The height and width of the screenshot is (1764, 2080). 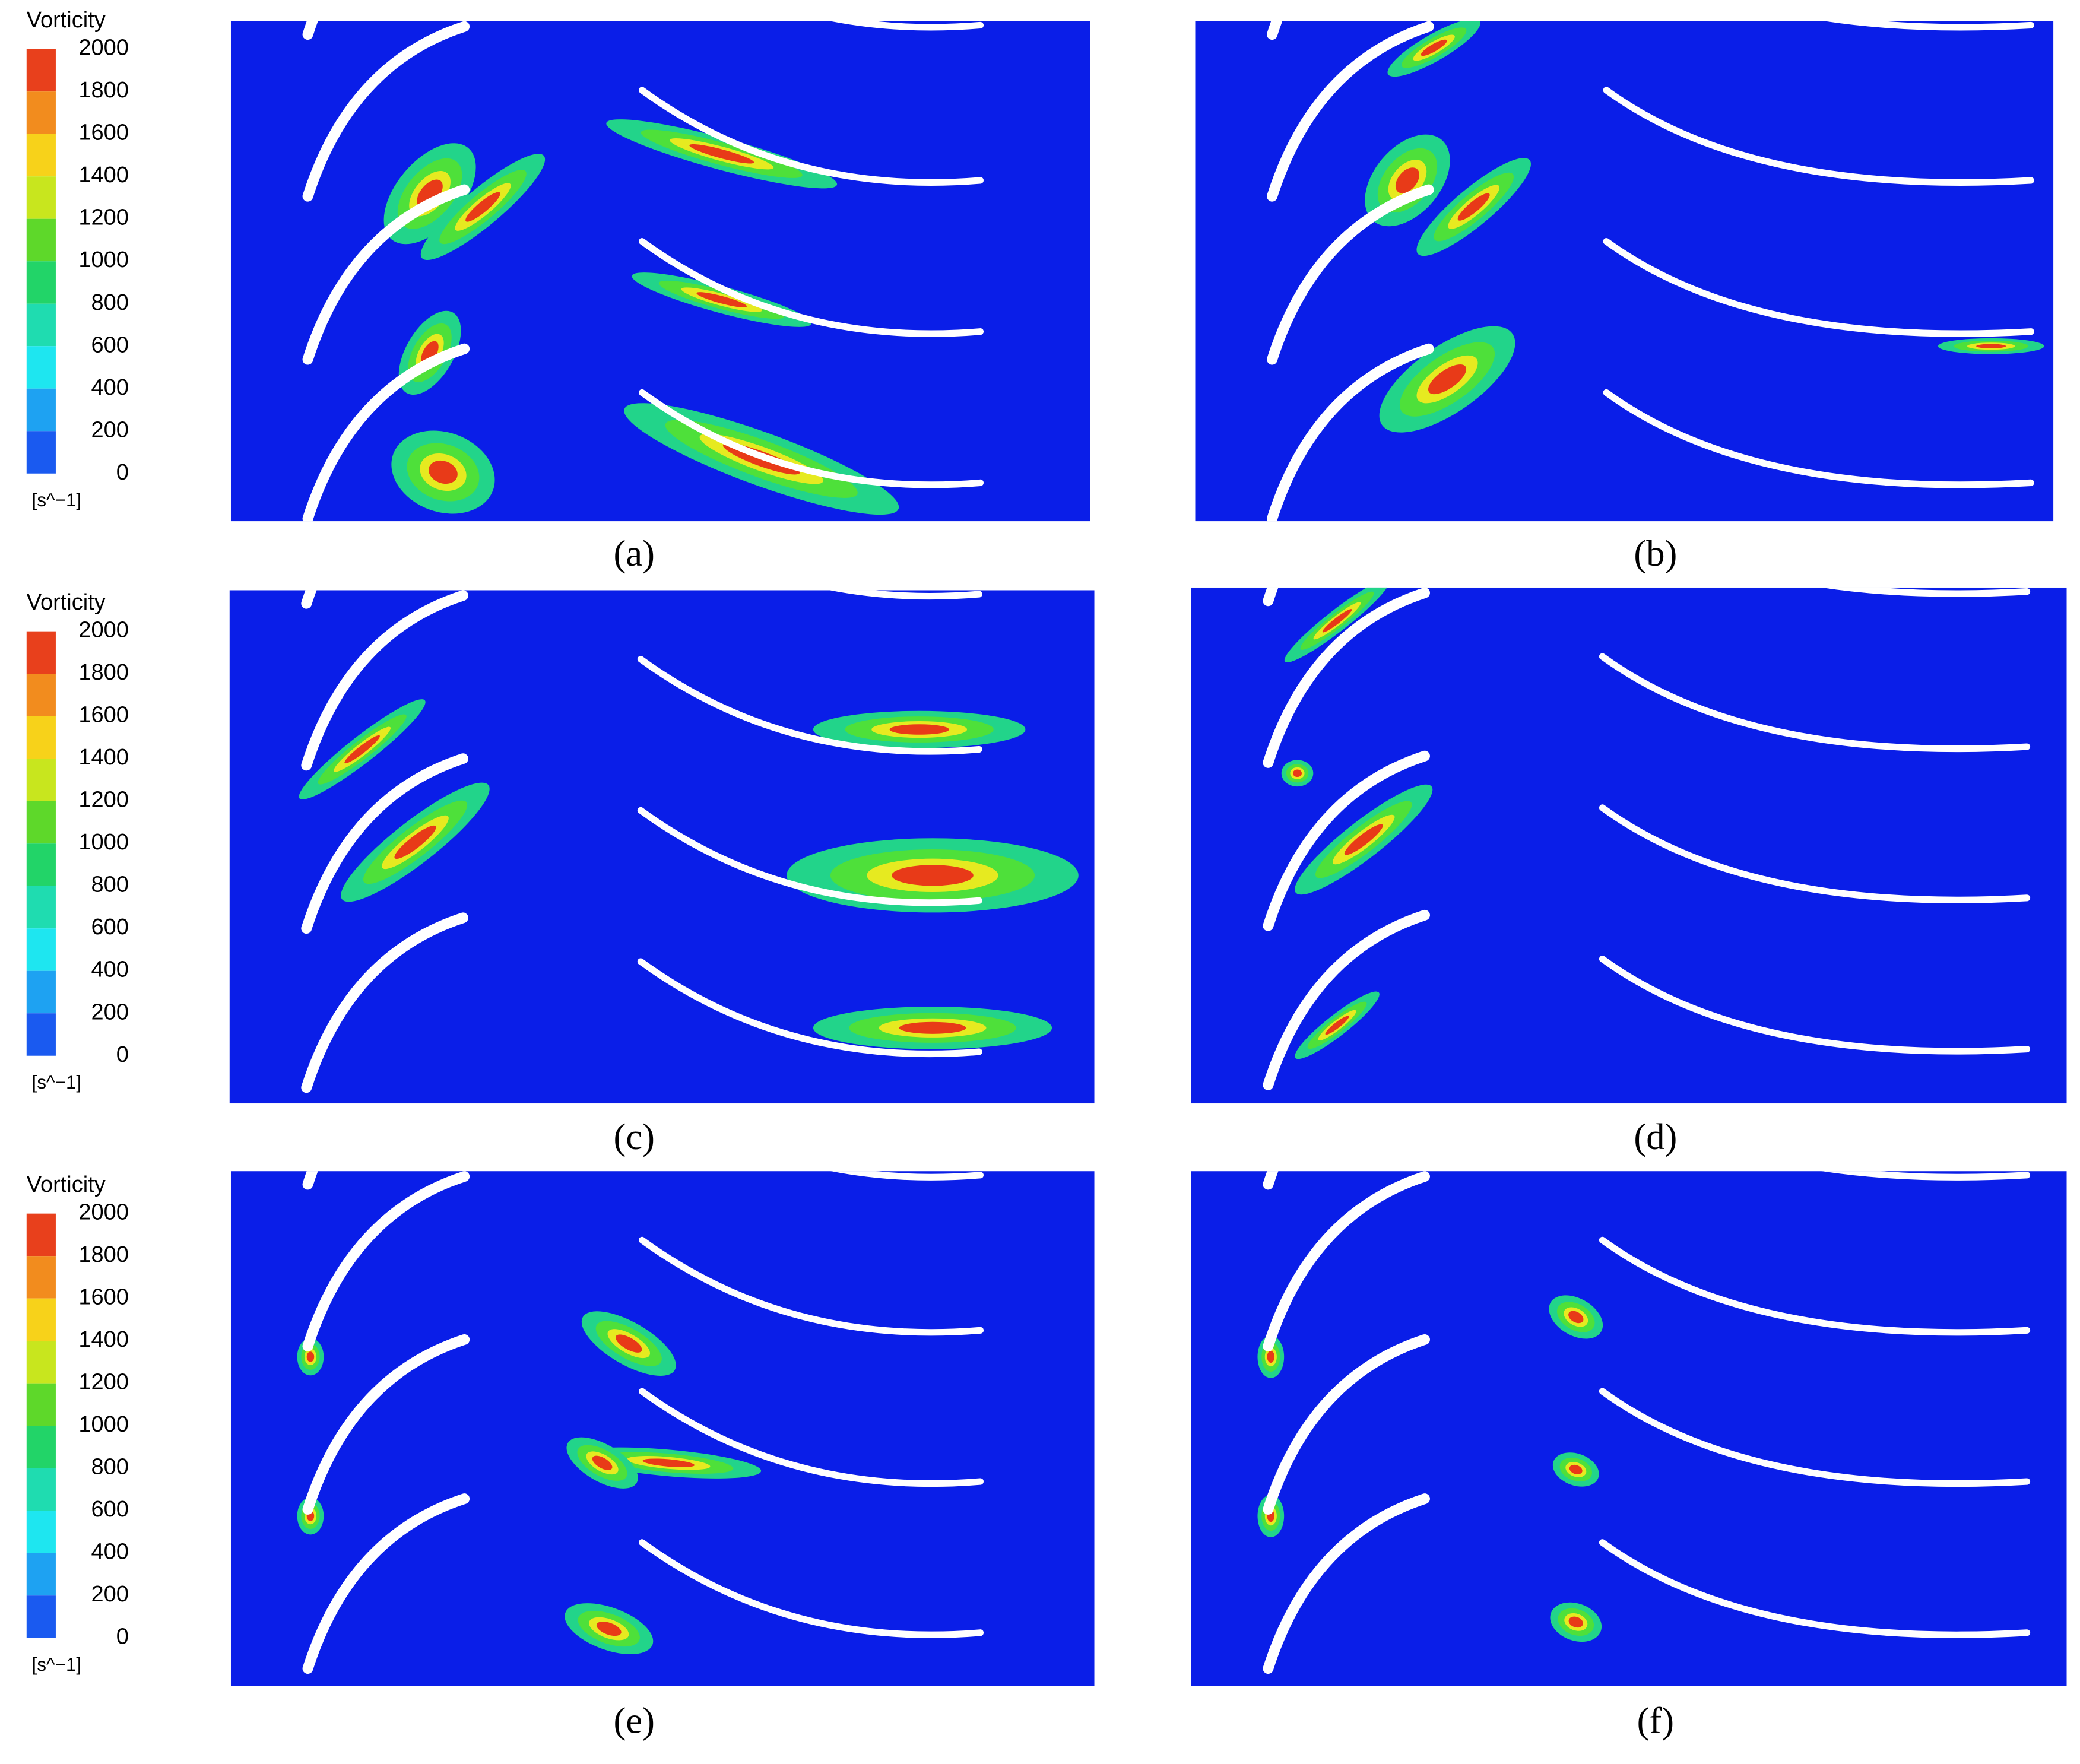 I want to click on panel-label: (b), so click(x=1655, y=553).